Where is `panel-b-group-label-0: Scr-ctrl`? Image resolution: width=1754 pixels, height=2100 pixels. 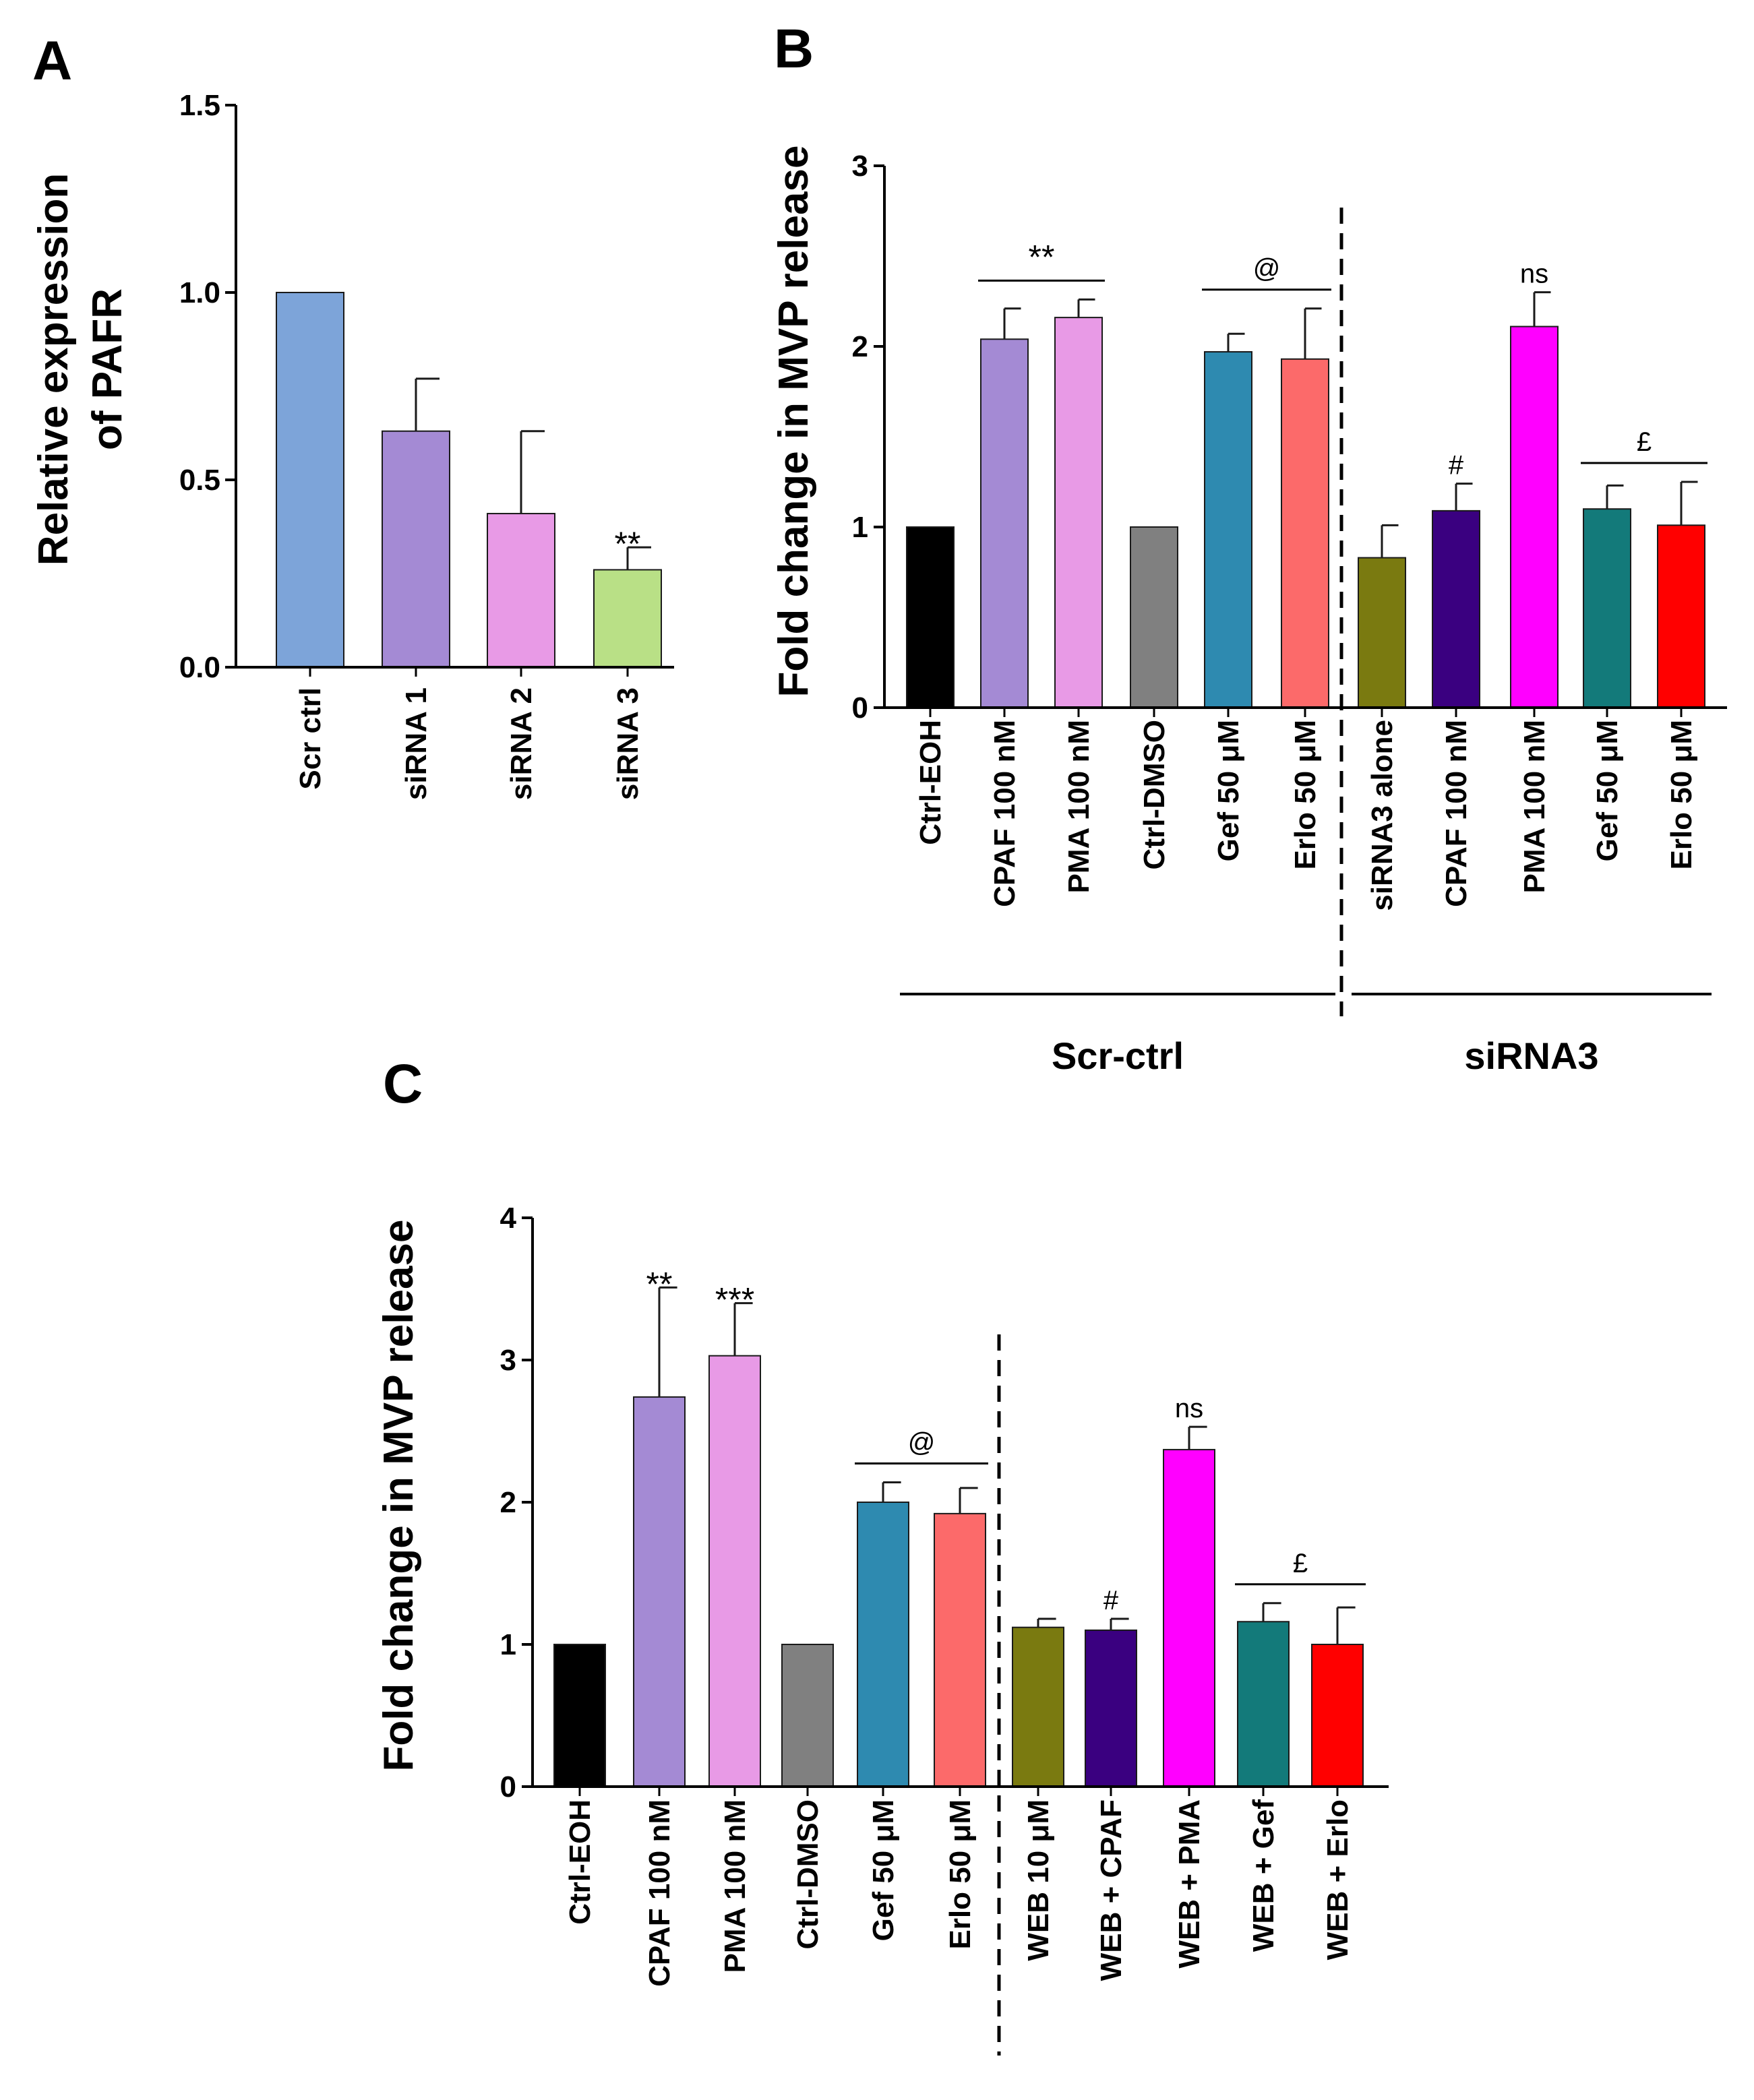
panel-b-group-label-0: Scr-ctrl is located at coordinates (1118, 1055).